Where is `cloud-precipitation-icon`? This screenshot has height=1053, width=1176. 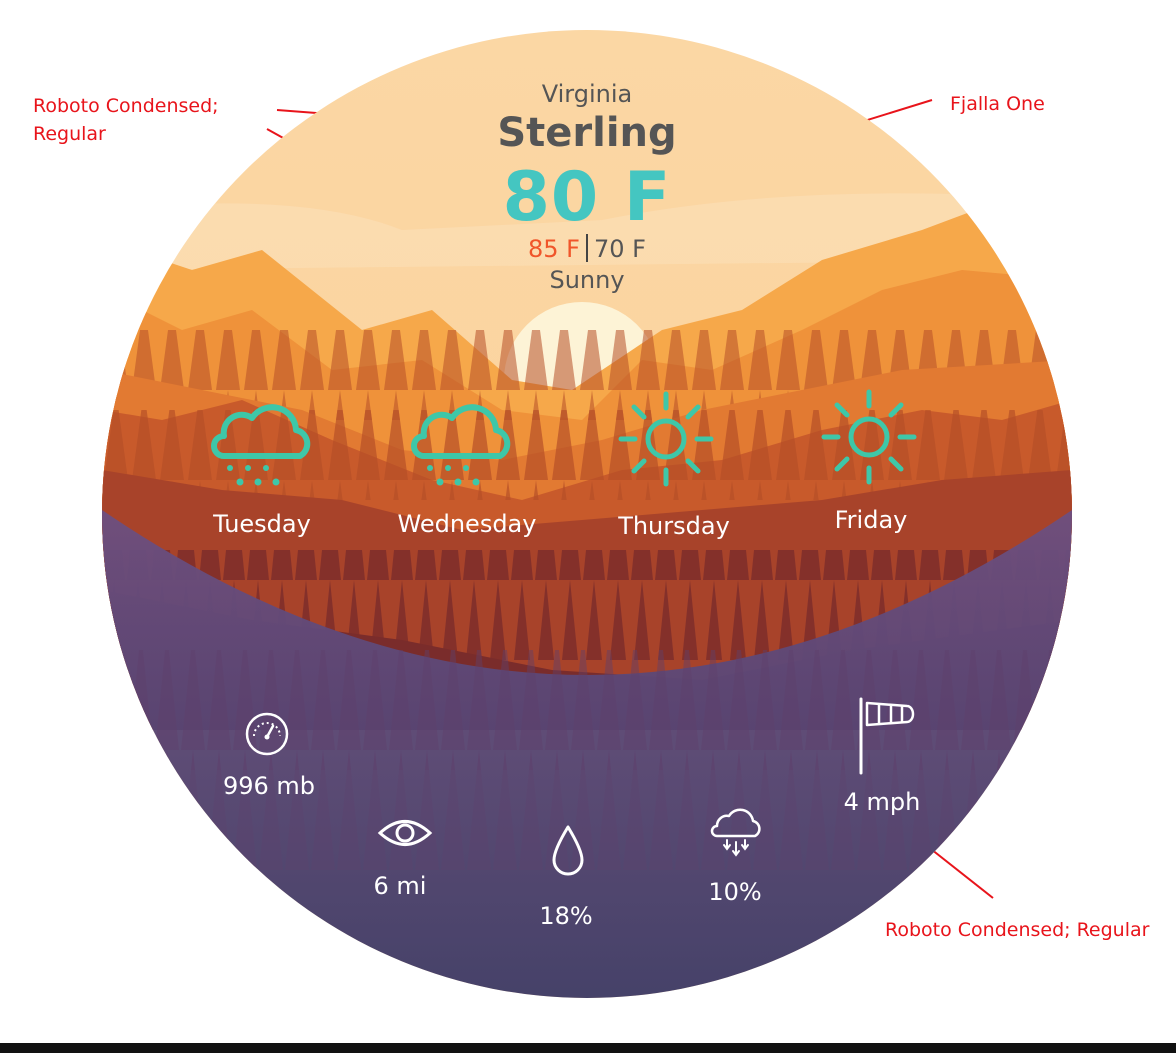
cloud-precipitation-icon is located at coordinates (735, 832).